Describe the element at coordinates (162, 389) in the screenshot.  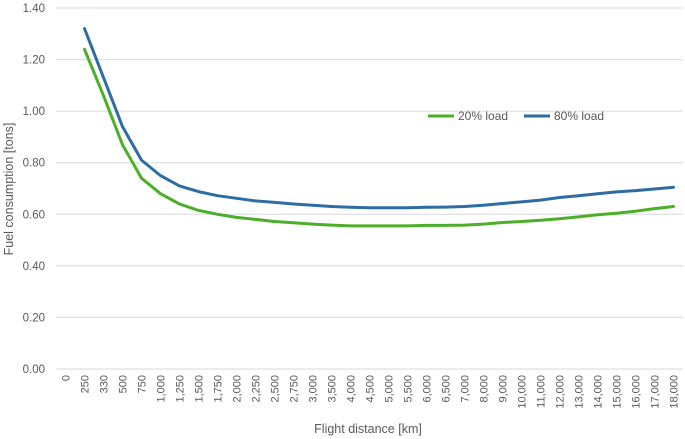
I see `x-tick-label: 1,000` at that location.